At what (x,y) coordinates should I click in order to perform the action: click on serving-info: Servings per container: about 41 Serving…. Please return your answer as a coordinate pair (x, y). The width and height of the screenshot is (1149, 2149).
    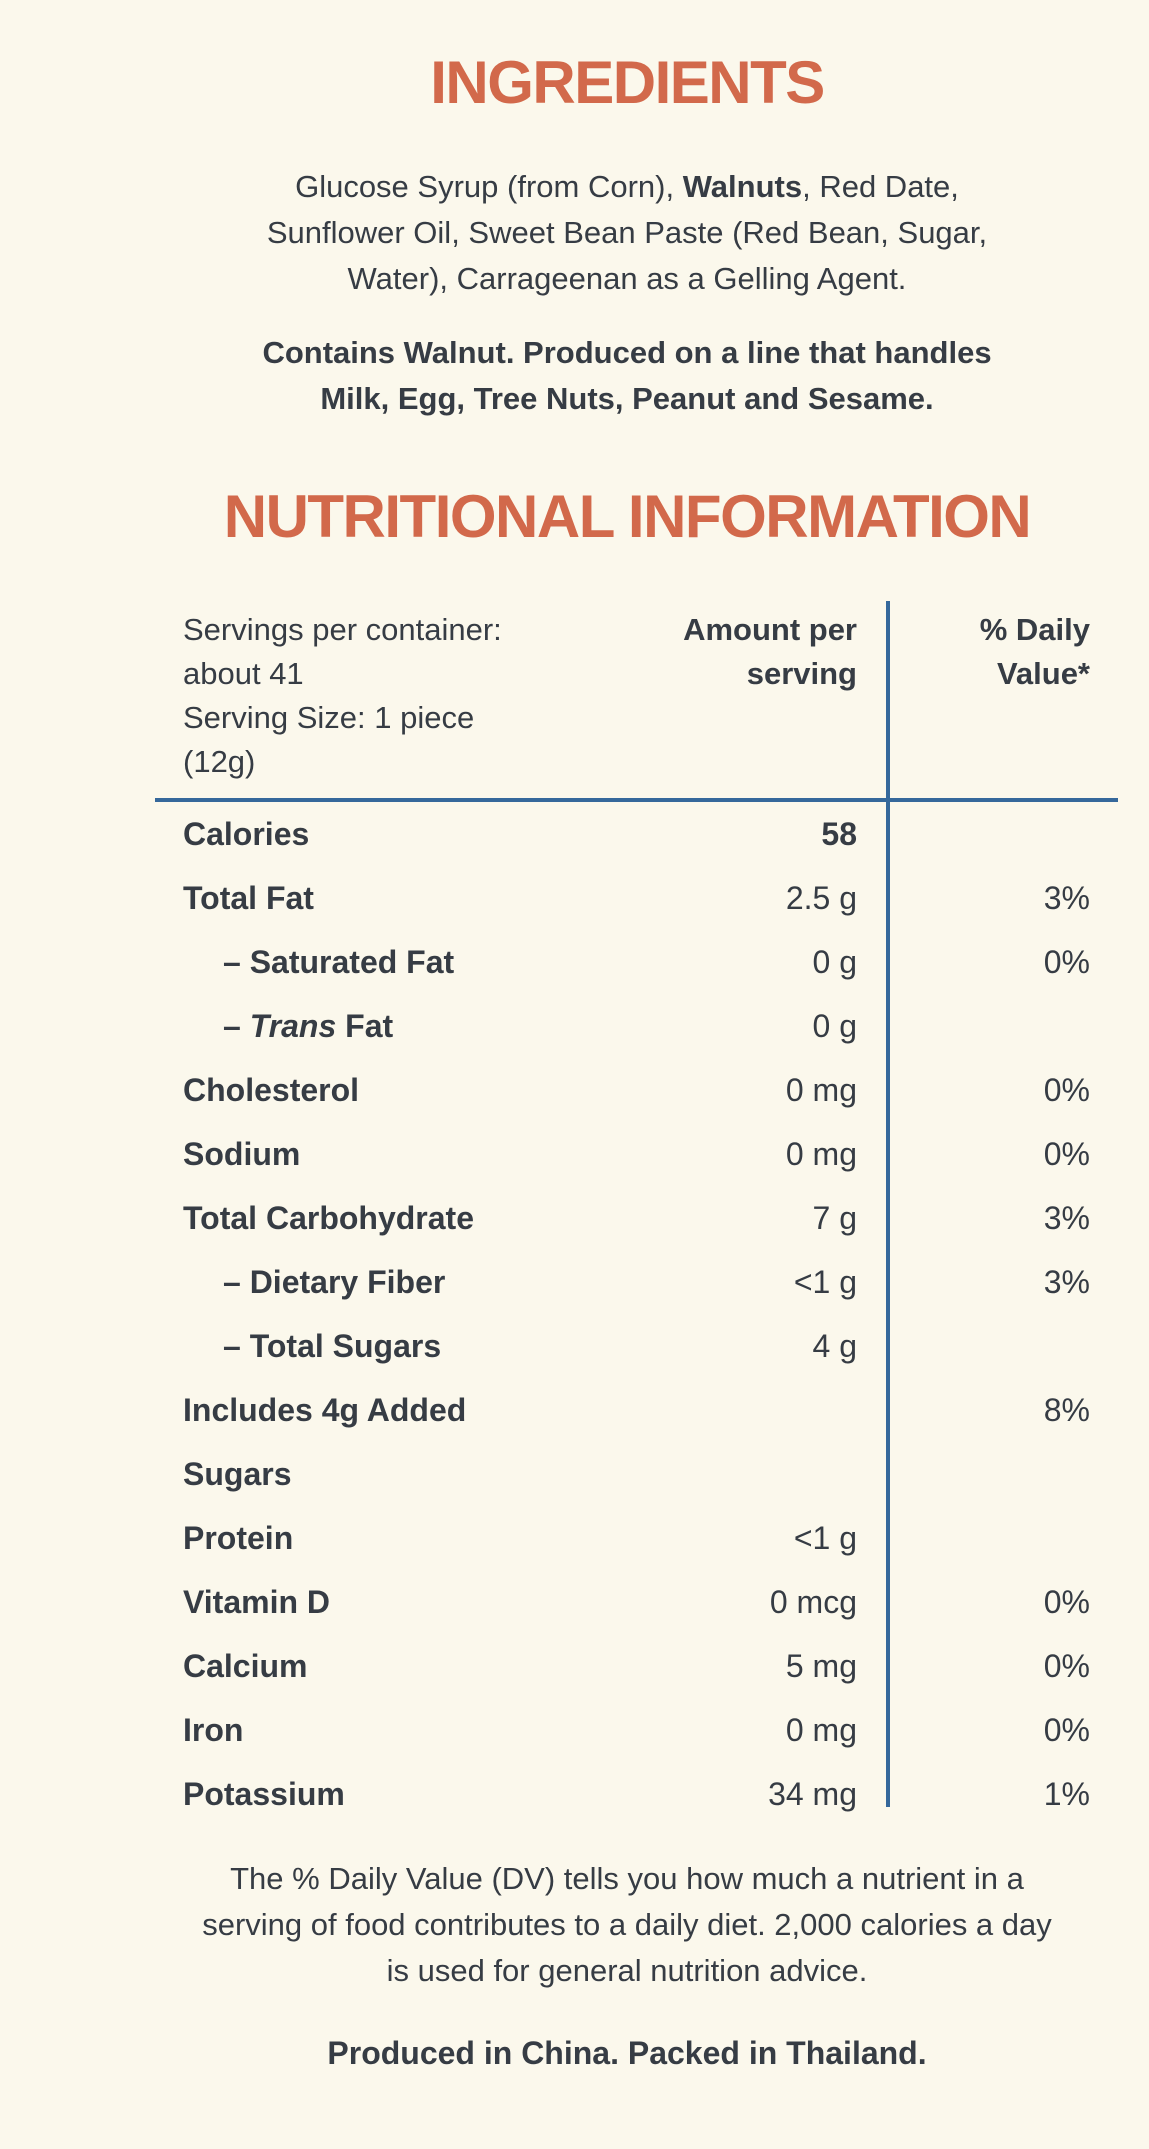
    Looking at the image, I should click on (373, 696).